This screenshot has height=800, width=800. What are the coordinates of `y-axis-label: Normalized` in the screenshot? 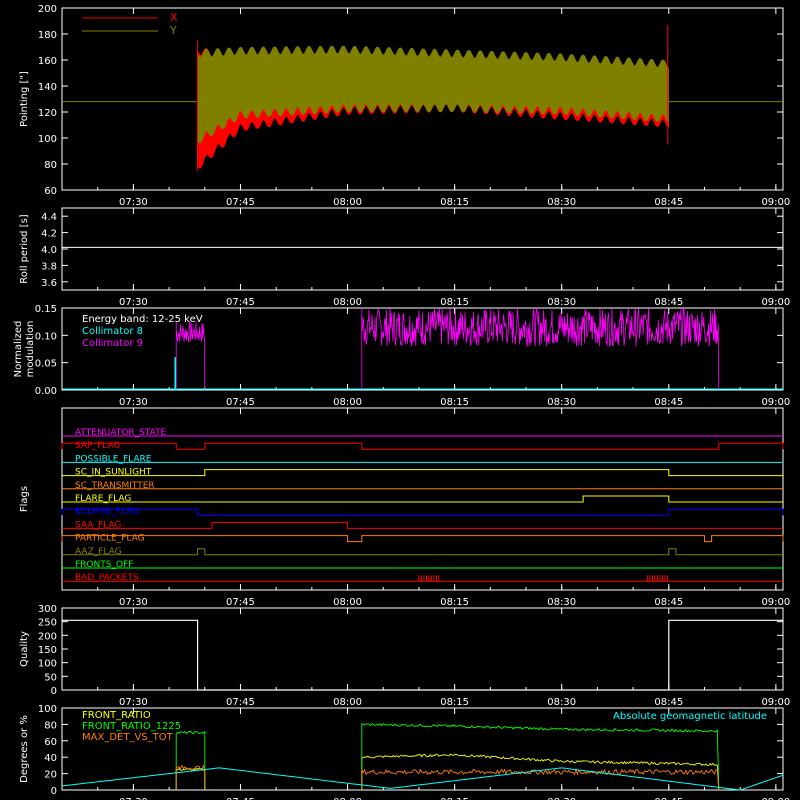 It's located at (18, 349).